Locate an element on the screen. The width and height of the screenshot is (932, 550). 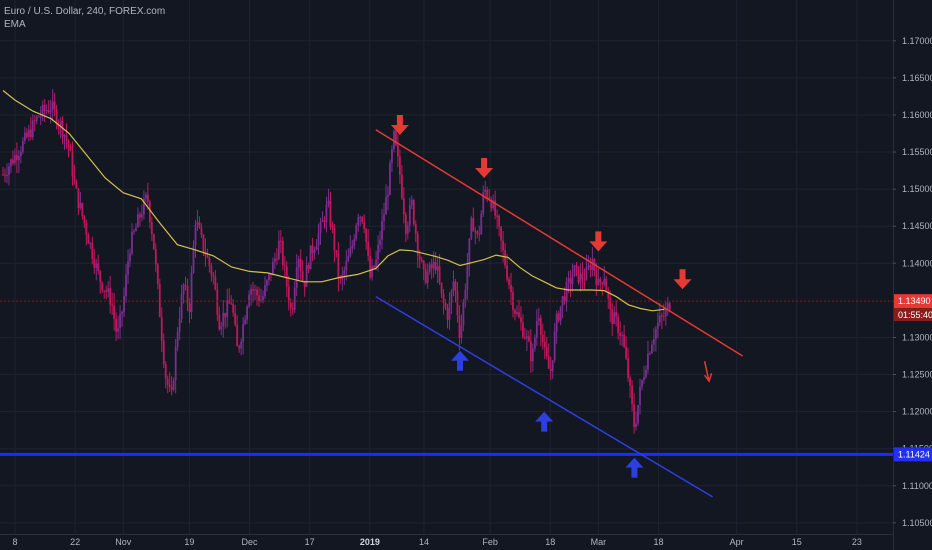
y-tick-label: 1.14500 is located at coordinates (917, 226).